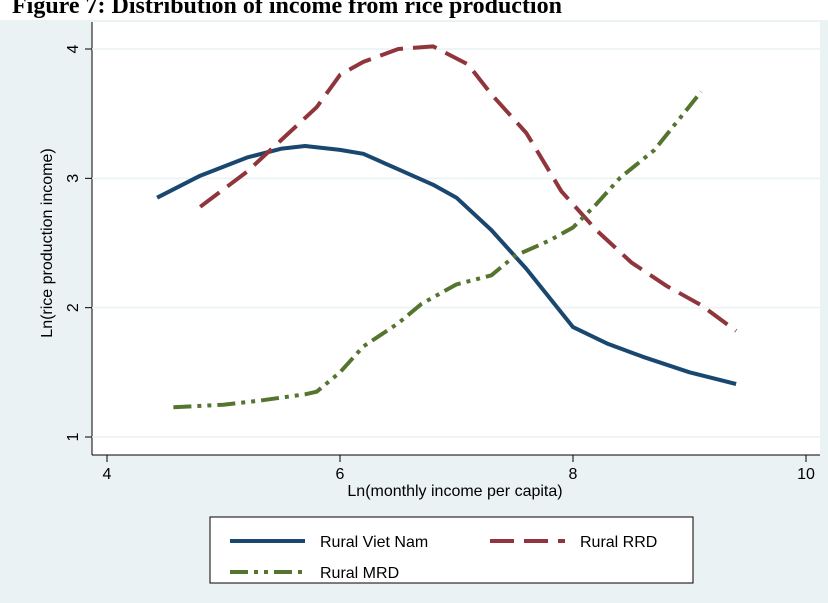 This screenshot has width=828, height=603. Describe the element at coordinates (374, 542) in the screenshot. I see `legend-label: Rural Viet Nam` at that location.